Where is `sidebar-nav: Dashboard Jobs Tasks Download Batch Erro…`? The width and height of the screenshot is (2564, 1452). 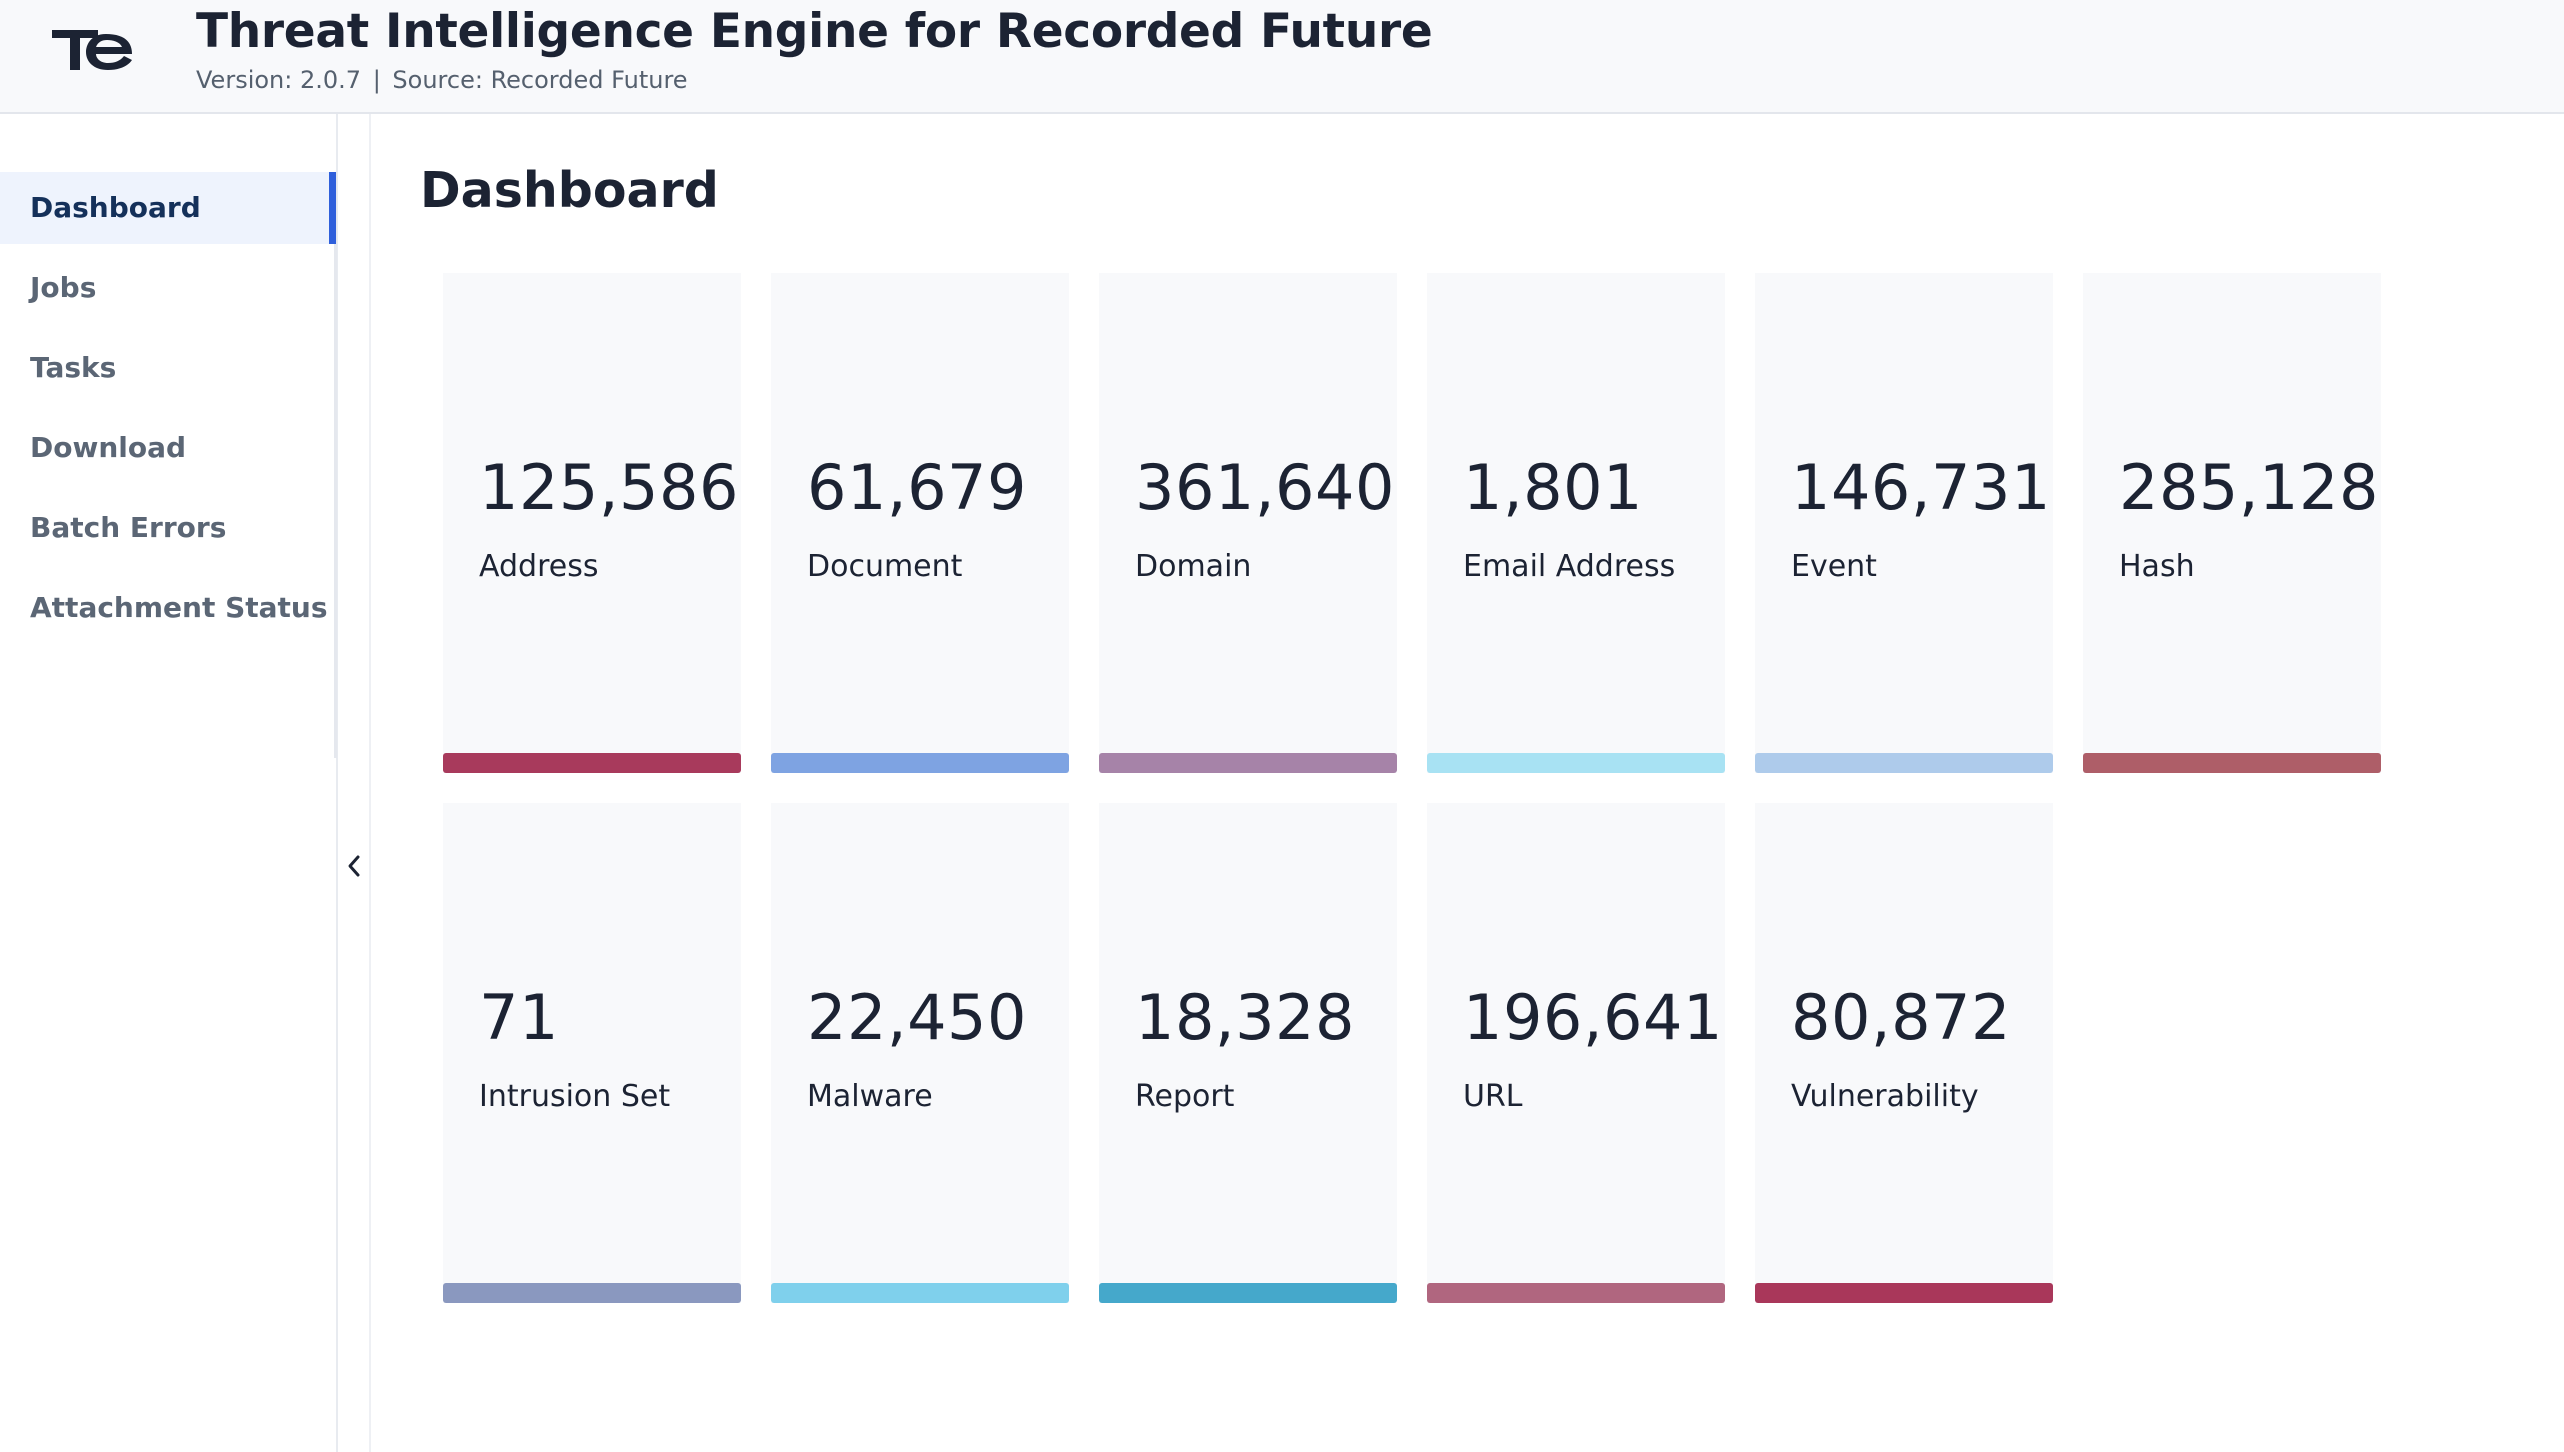 sidebar-nav: Dashboard Jobs Tasks Download Batch Erro… is located at coordinates (168, 412).